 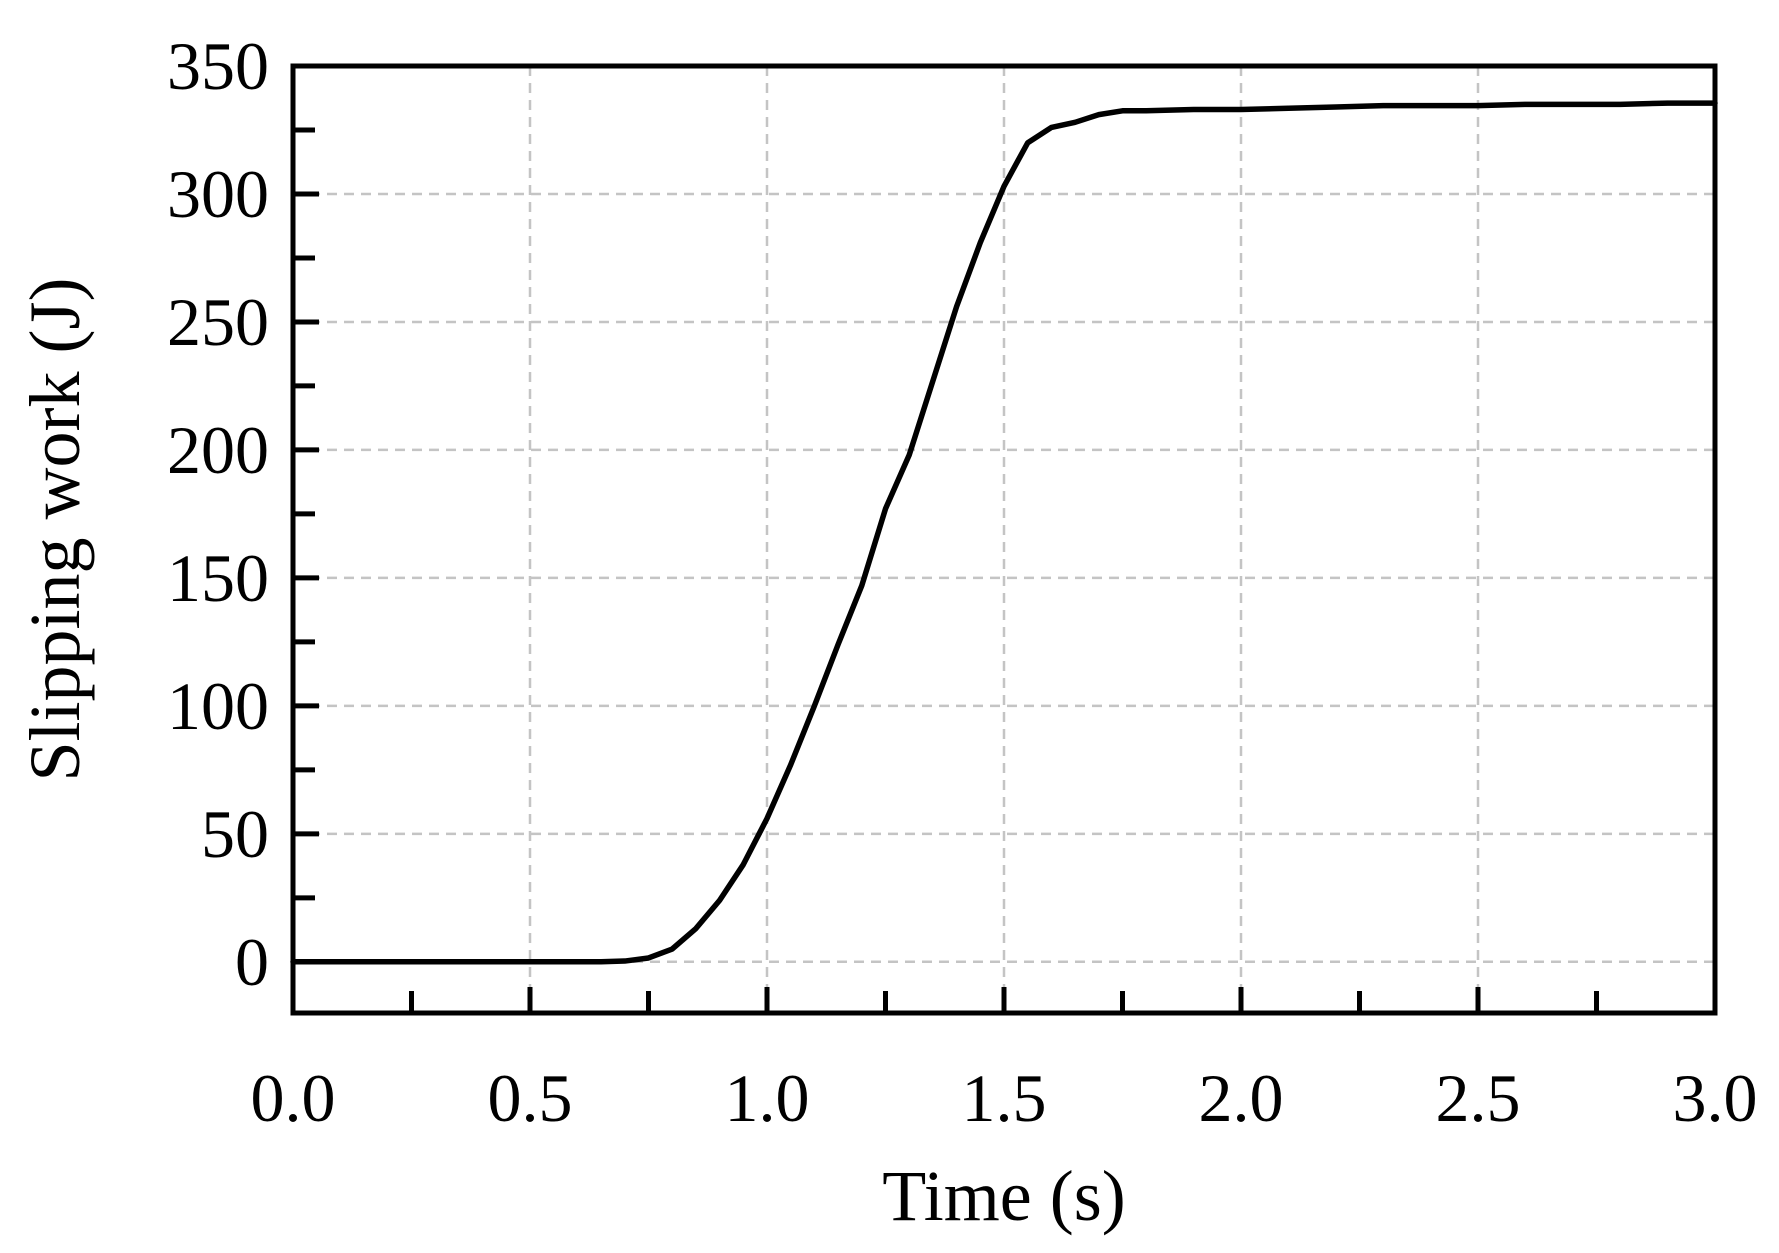 What do you see at coordinates (530, 1098) in the screenshot?
I see `x-tick-label: 0.5` at bounding box center [530, 1098].